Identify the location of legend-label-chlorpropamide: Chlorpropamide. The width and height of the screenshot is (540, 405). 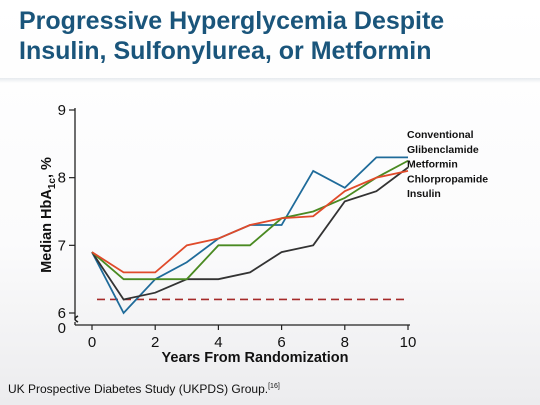
(447, 179).